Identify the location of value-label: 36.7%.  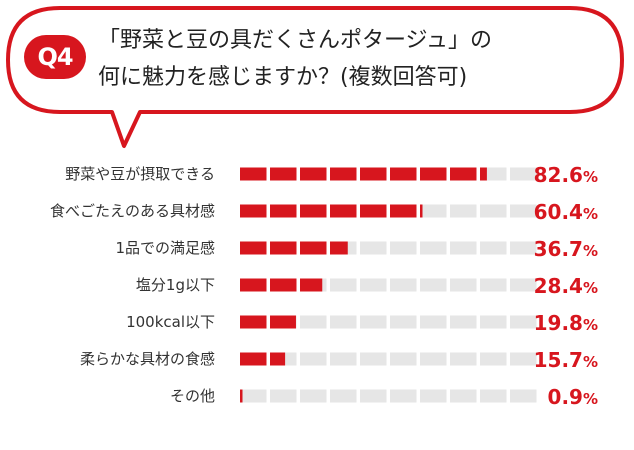
(566, 249).